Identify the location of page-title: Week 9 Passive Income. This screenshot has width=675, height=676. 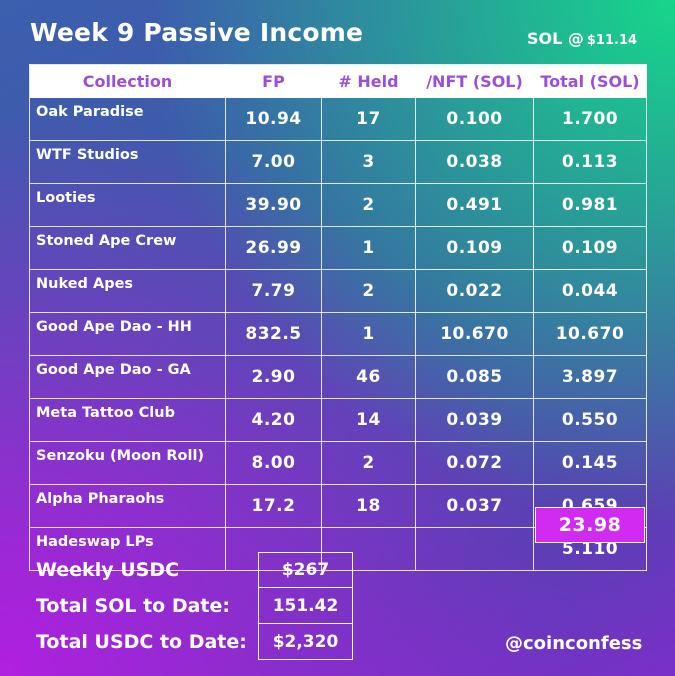
(197, 32).